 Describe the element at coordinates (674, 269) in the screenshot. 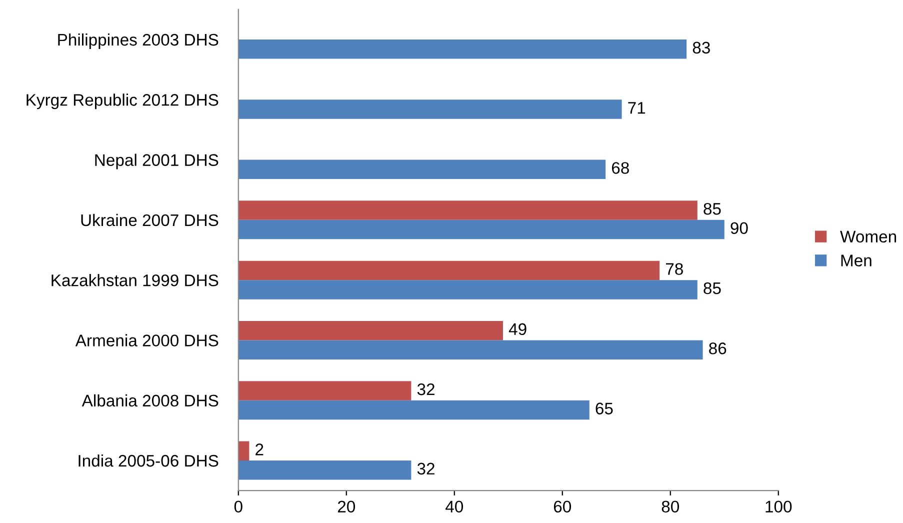

I see `data-label: 78` at that location.